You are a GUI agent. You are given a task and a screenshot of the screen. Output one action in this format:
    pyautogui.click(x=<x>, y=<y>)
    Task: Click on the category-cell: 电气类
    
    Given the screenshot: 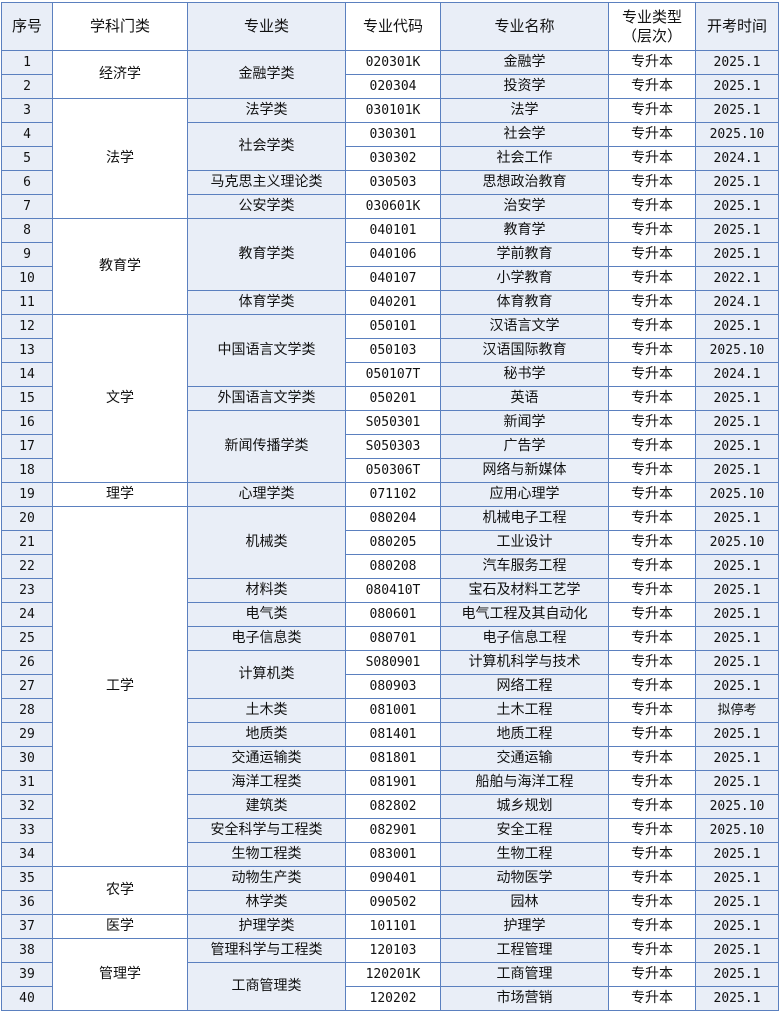 What is the action you would take?
    pyautogui.click(x=266, y=614)
    